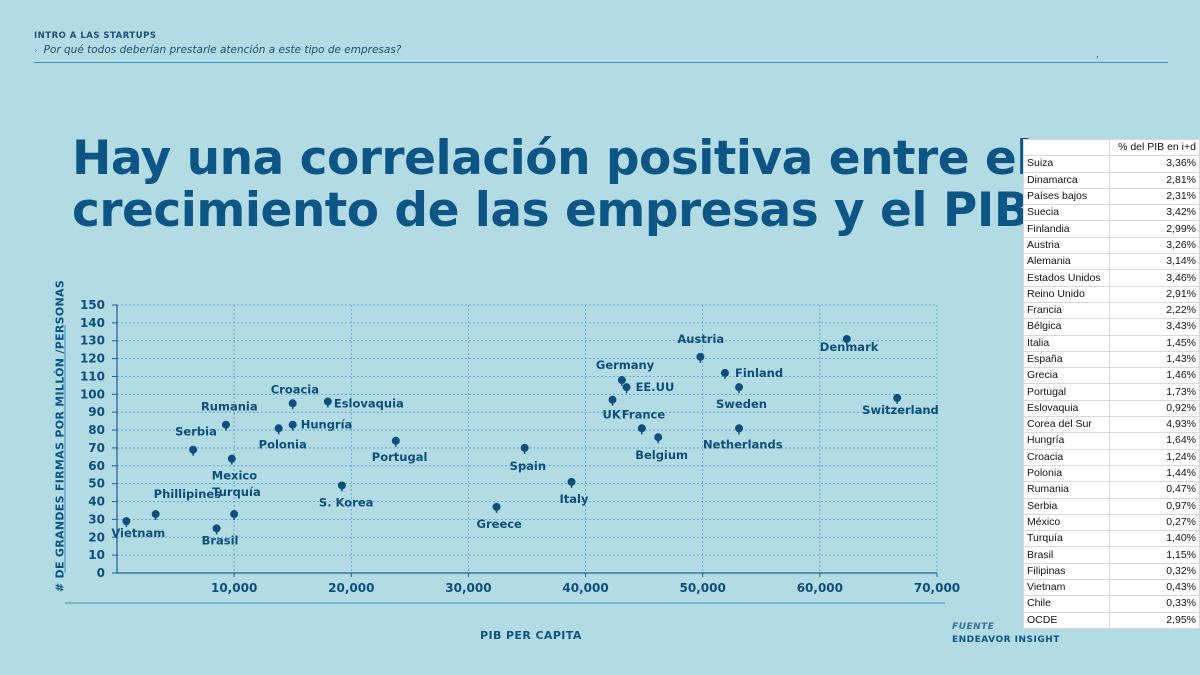  Describe the element at coordinates (96, 412) in the screenshot. I see `y-tick-label: 90` at that location.